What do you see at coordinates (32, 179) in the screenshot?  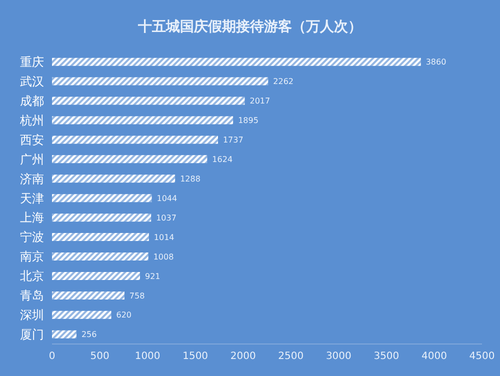 I see `y-tick-label: 济南` at bounding box center [32, 179].